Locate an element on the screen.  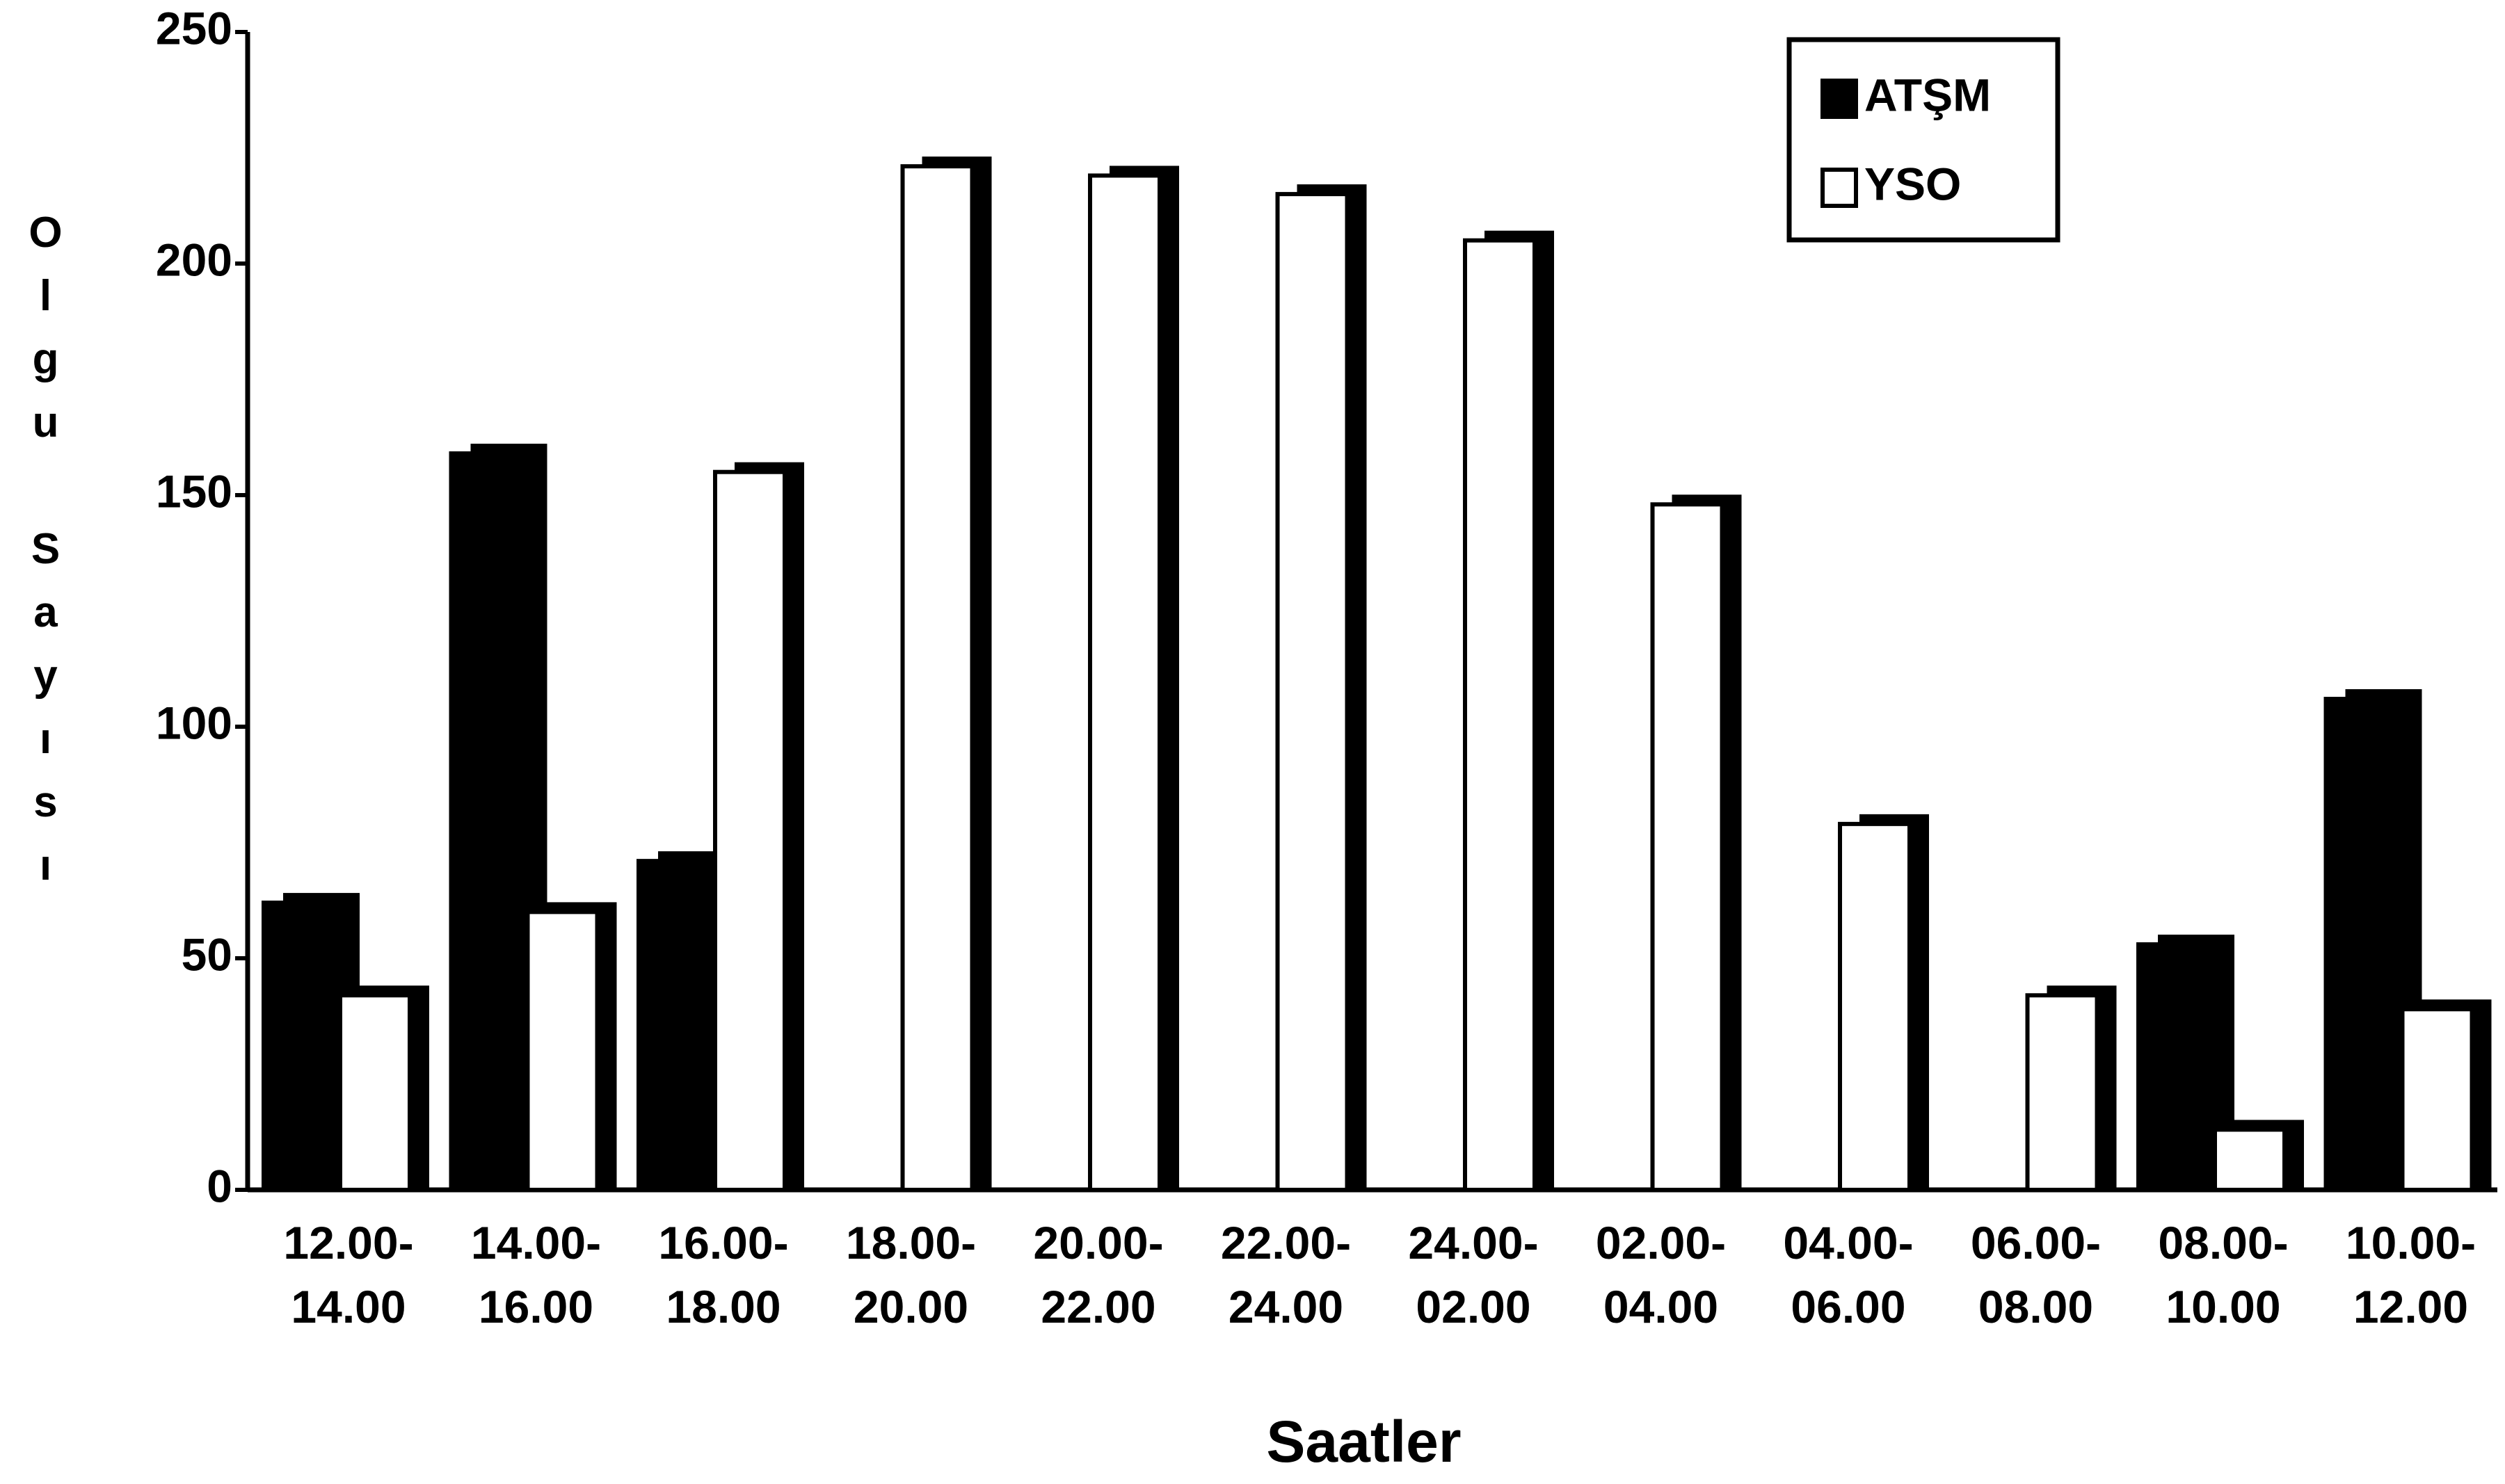
x-axis-label: Saatler is located at coordinates (1364, 1441).